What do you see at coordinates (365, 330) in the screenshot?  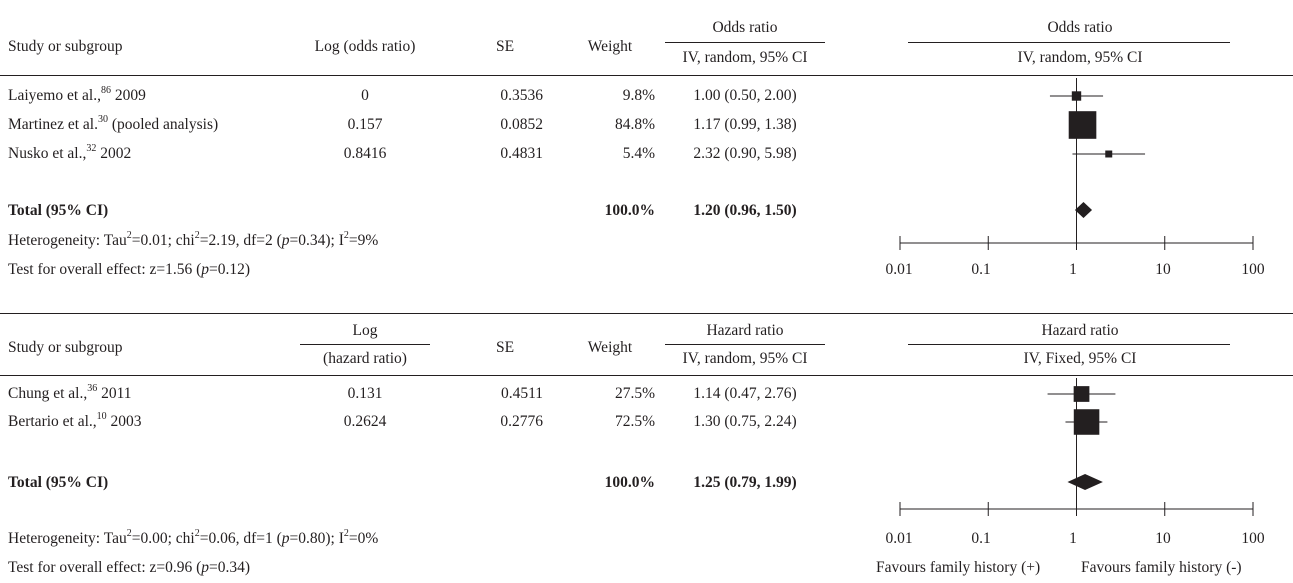 I see `col-header-log-hr: Log` at bounding box center [365, 330].